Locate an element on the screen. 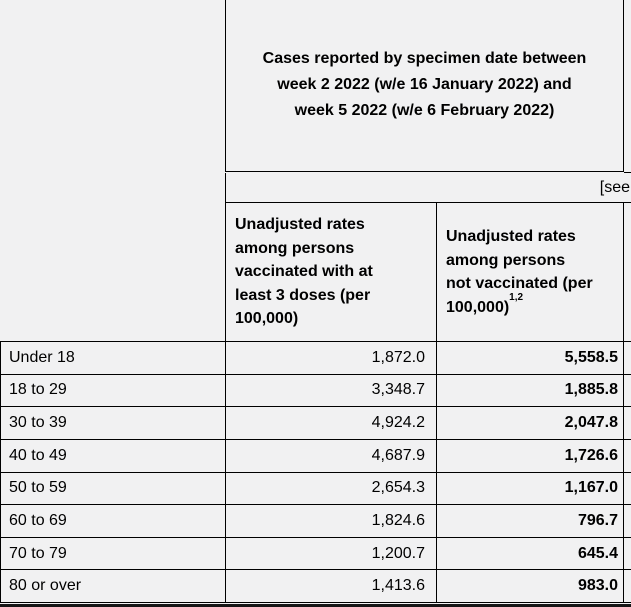 The width and height of the screenshot is (631, 607). vaccinated-rate-value: 1,824.6 is located at coordinates (331, 521).